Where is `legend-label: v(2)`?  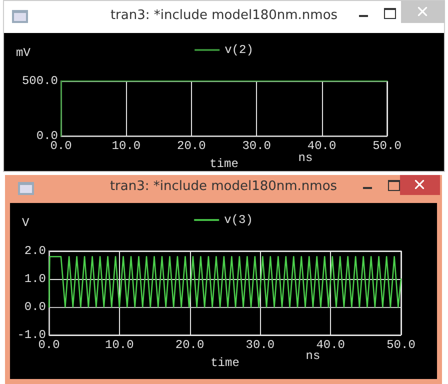 legend-label: v(2) is located at coordinates (239, 50).